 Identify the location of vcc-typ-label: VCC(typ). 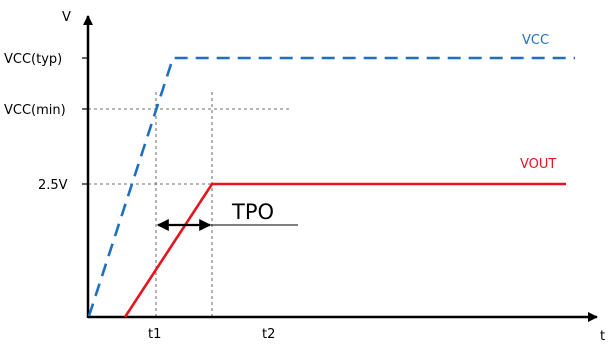
(33, 59).